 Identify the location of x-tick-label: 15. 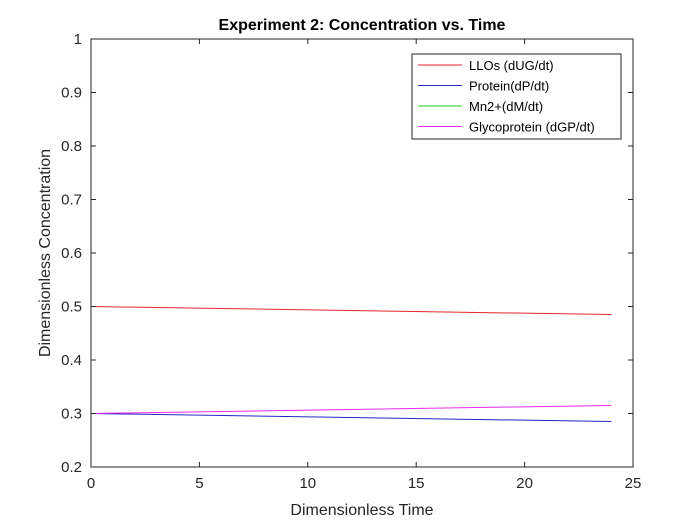
(416, 483).